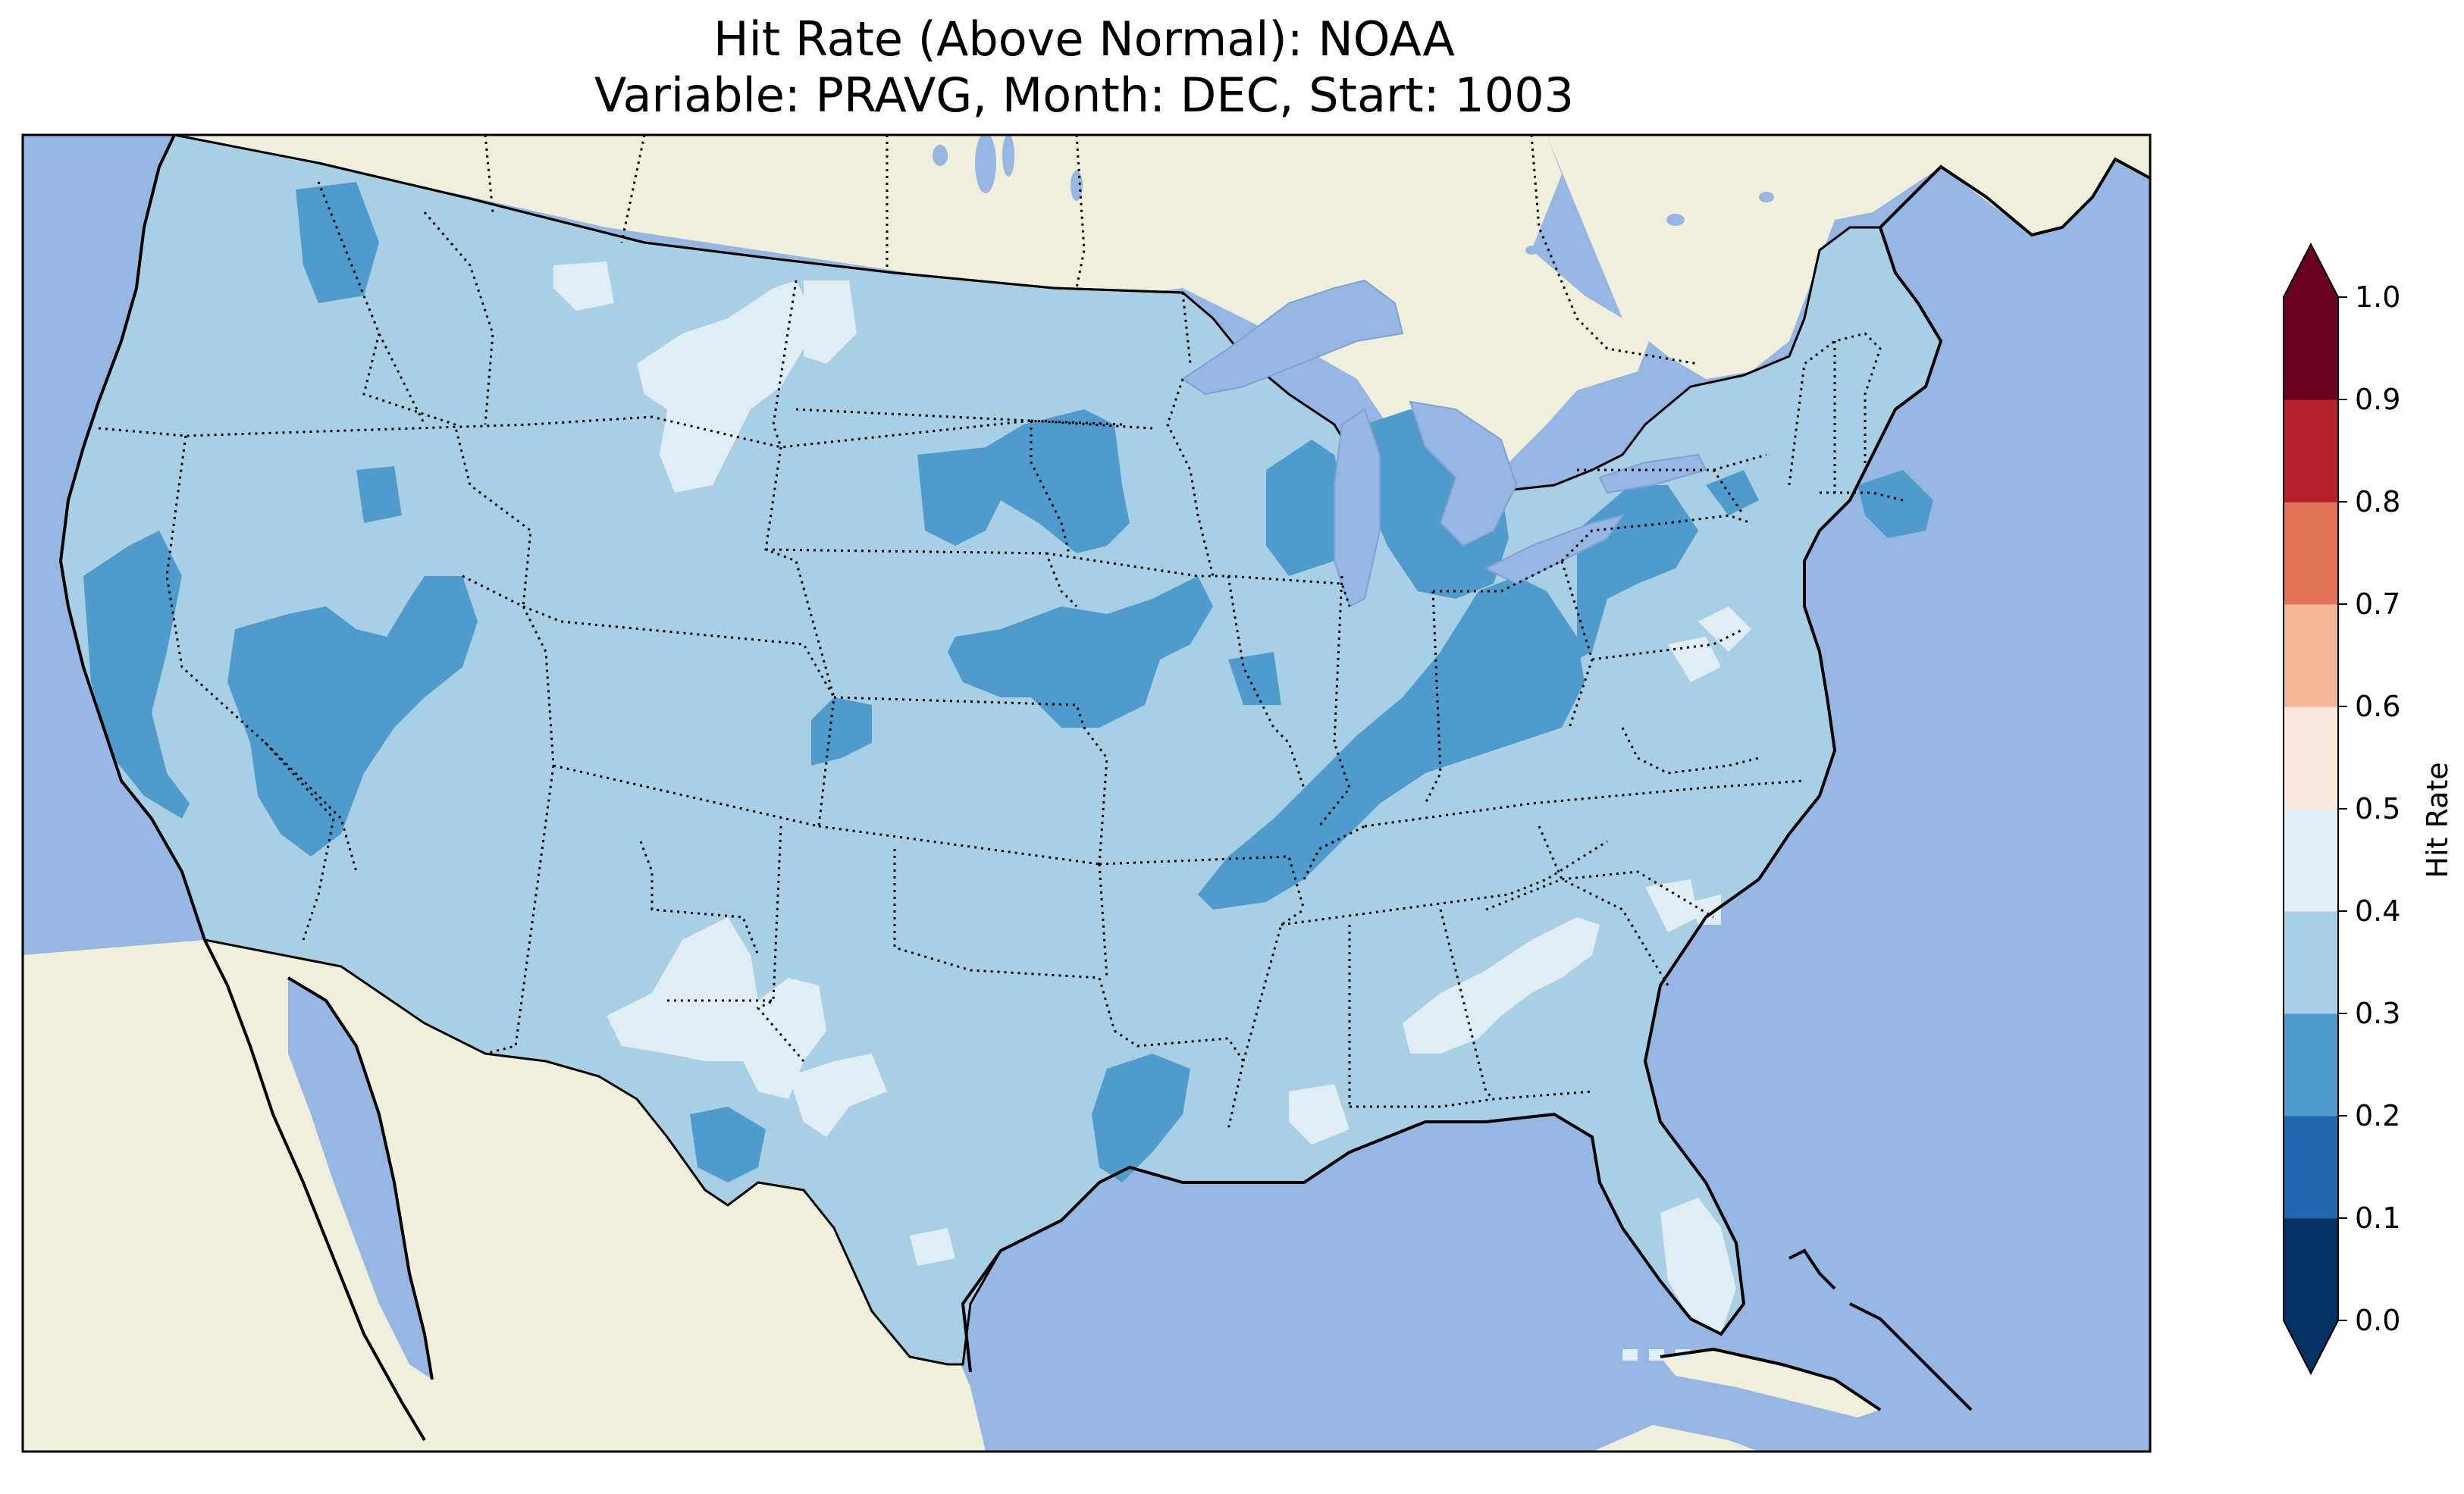  What do you see at coordinates (1357, 508) in the screenshot?
I see `lake-michigan` at bounding box center [1357, 508].